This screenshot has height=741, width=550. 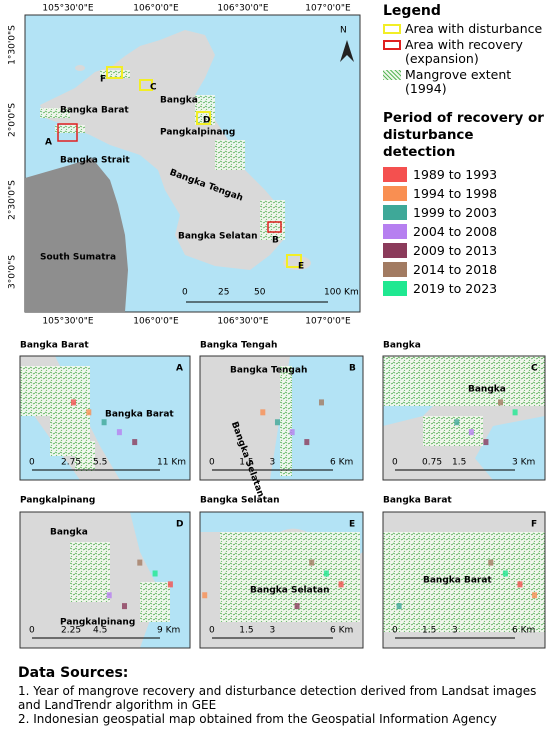 What do you see at coordinates (78, 258) in the screenshot?
I see `place-label: South Sumatra` at bounding box center [78, 258].